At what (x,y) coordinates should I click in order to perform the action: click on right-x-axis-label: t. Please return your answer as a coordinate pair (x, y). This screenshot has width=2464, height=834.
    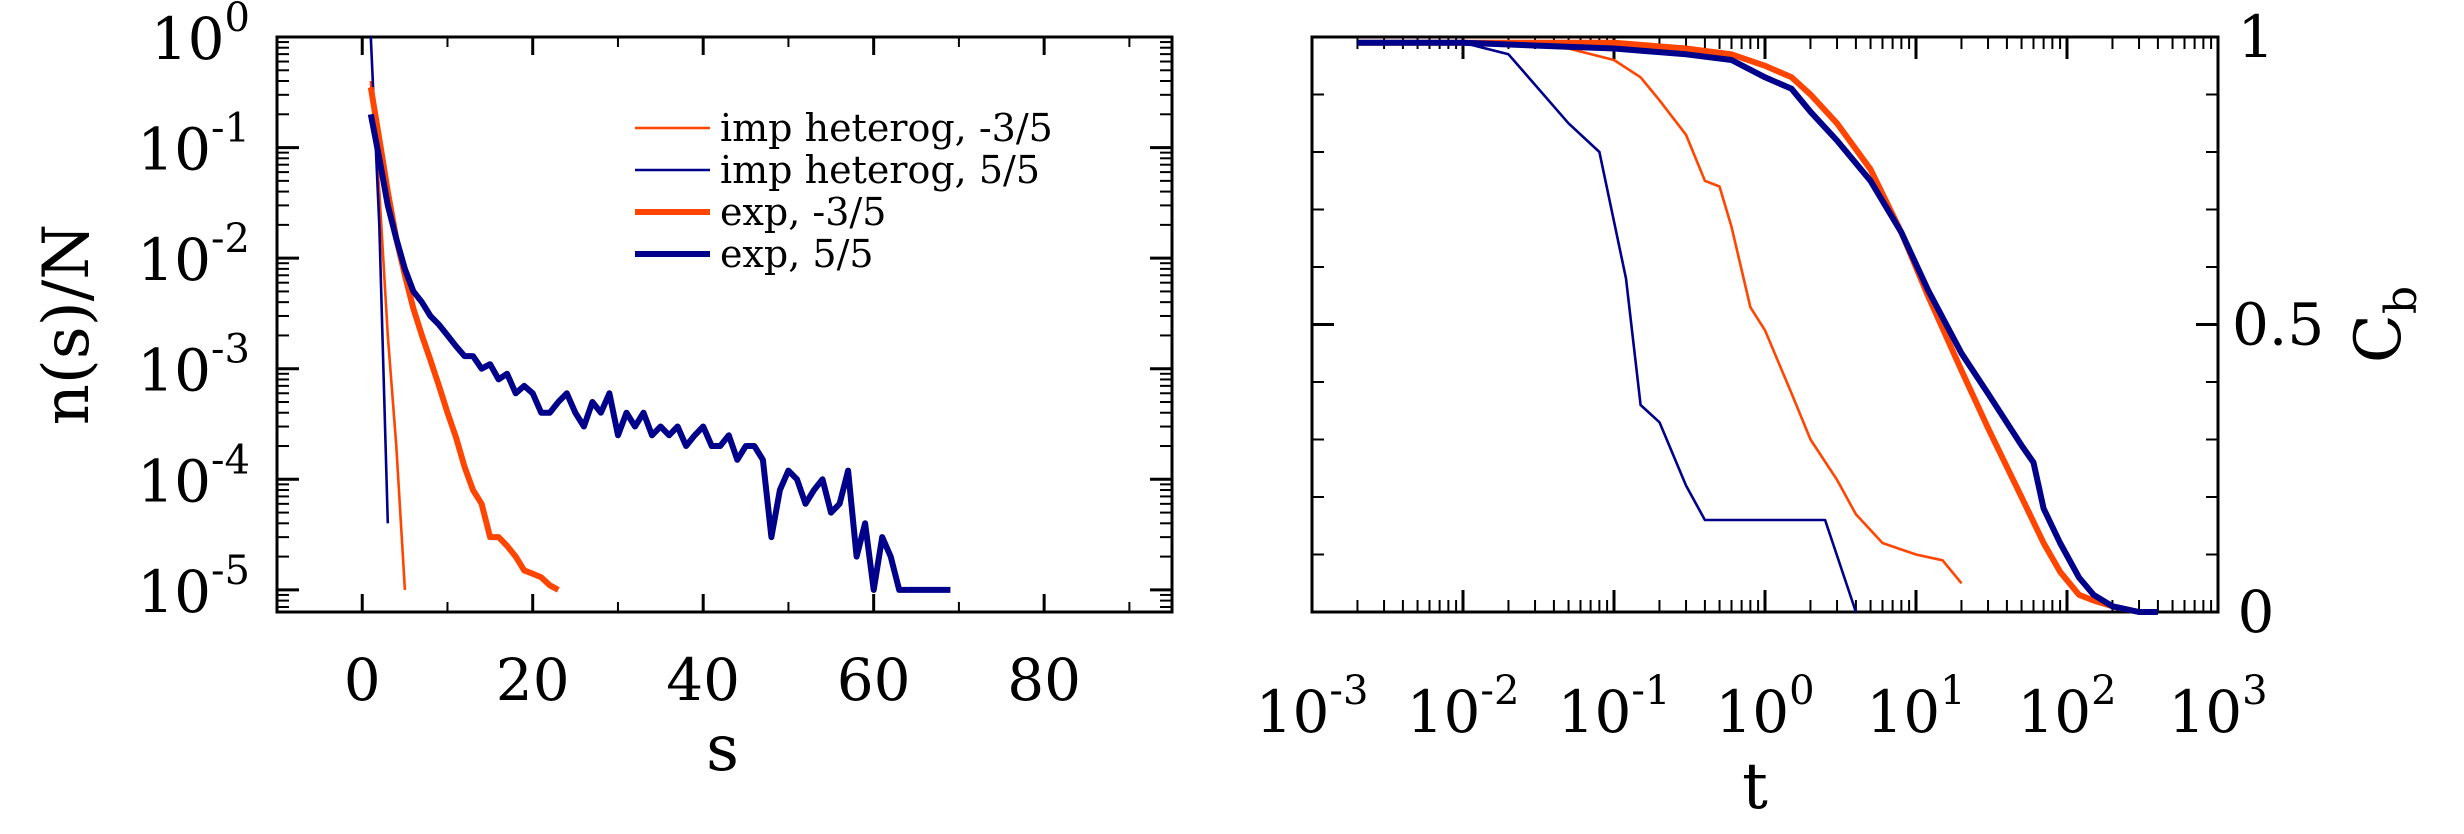
    Looking at the image, I should click on (1755, 787).